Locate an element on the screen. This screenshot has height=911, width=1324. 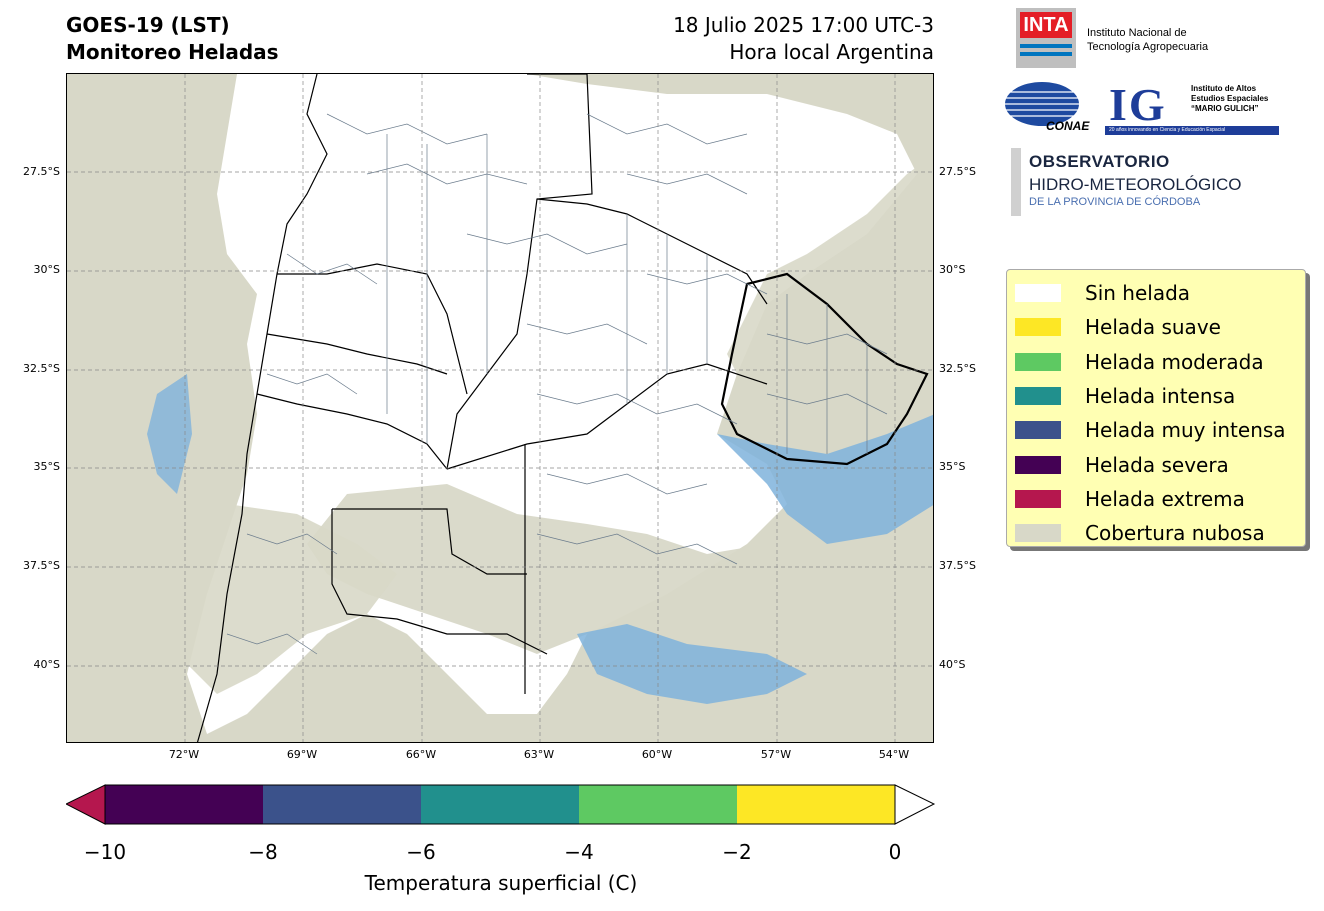
colorbar-under-triangle is located at coordinates (86, 804).